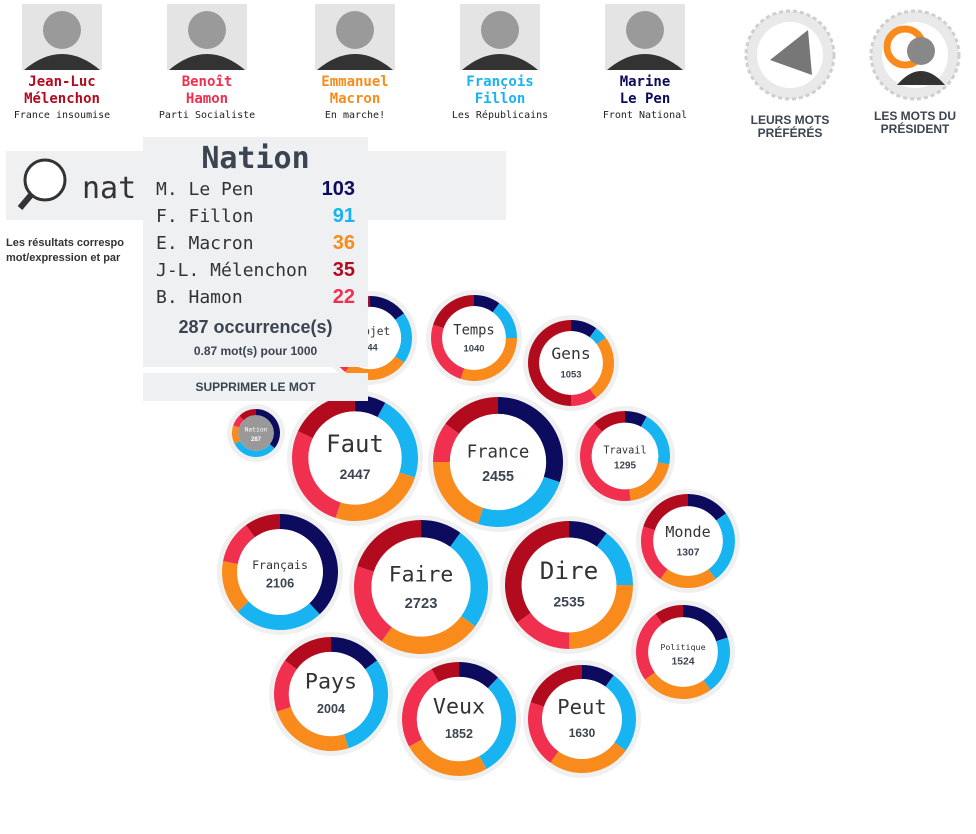 Image resolution: width=976 pixels, height=834 pixels. Describe the element at coordinates (205, 243) in the screenshot. I see `row-label: E. Macron` at that location.